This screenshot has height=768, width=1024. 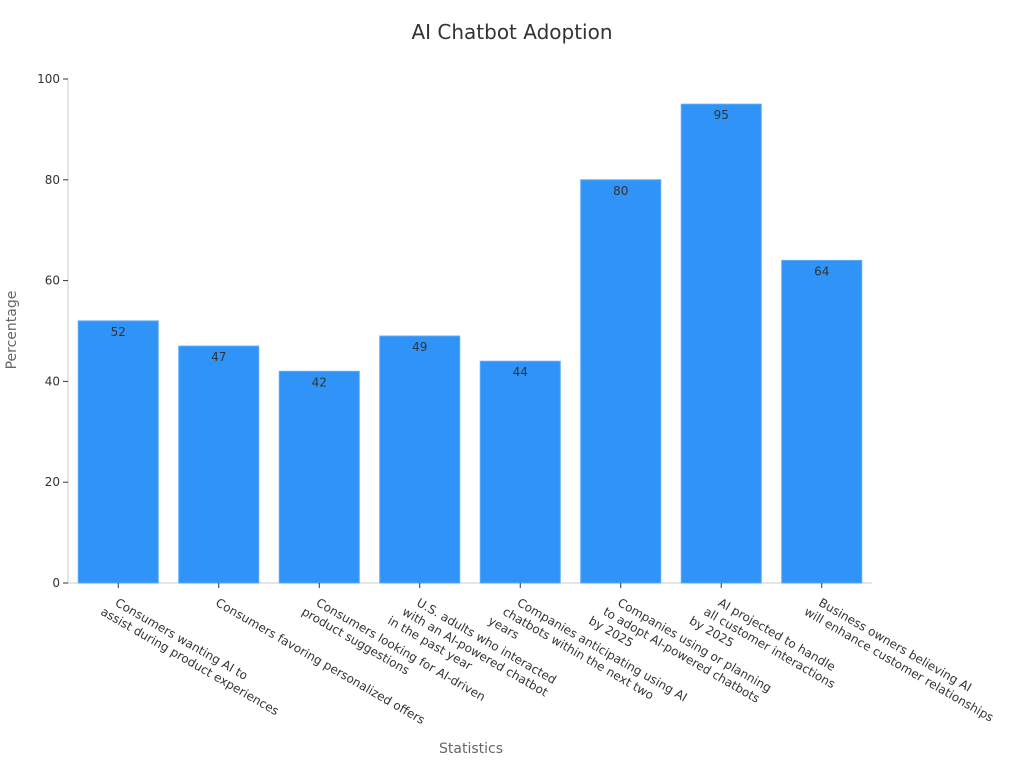 I want to click on y-tick-label: 80, so click(x=52, y=180).